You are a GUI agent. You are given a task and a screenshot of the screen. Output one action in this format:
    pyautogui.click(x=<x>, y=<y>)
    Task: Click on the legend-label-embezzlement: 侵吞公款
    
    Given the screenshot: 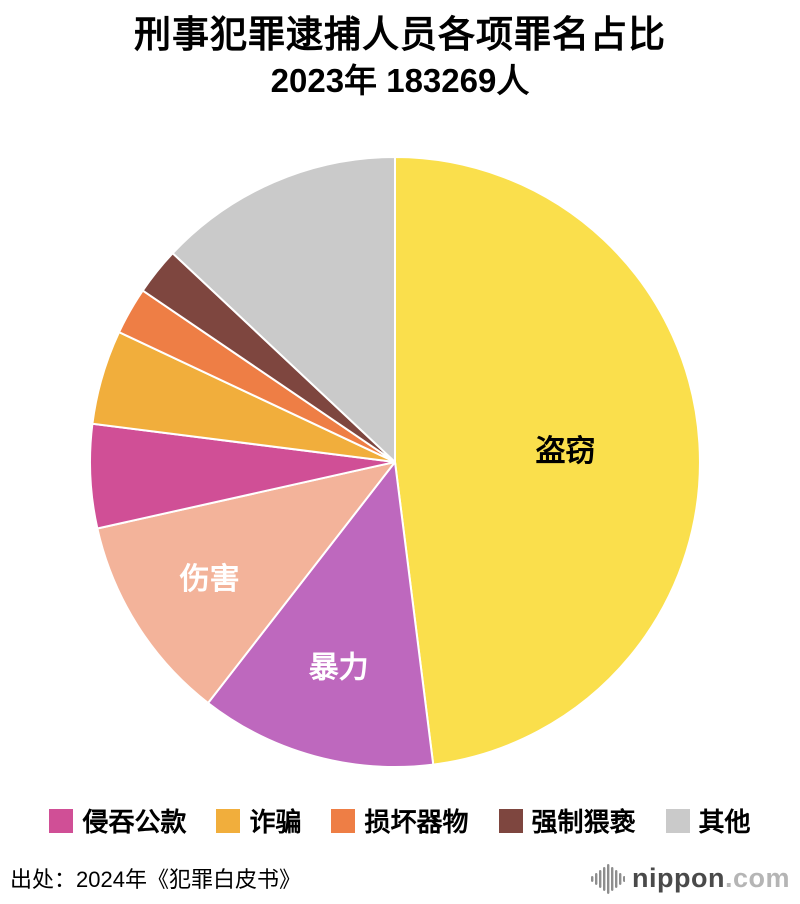 What is the action you would take?
    pyautogui.click(x=134, y=822)
    